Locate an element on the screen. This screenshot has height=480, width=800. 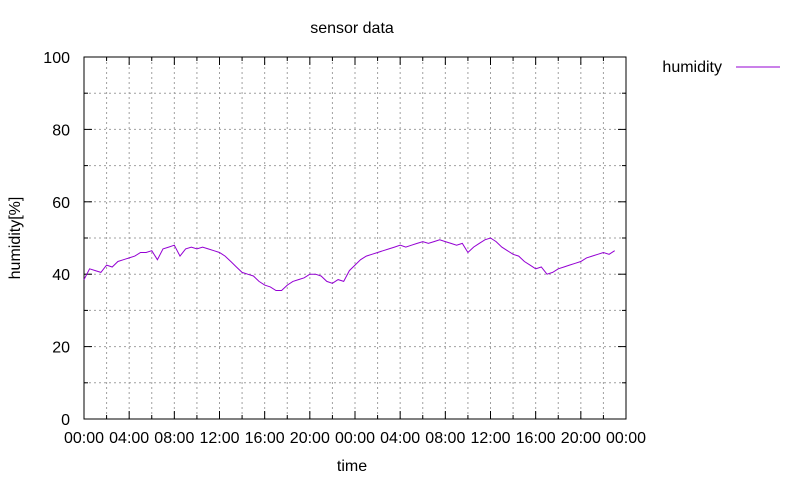
x-axis-label: time is located at coordinates (352, 466).